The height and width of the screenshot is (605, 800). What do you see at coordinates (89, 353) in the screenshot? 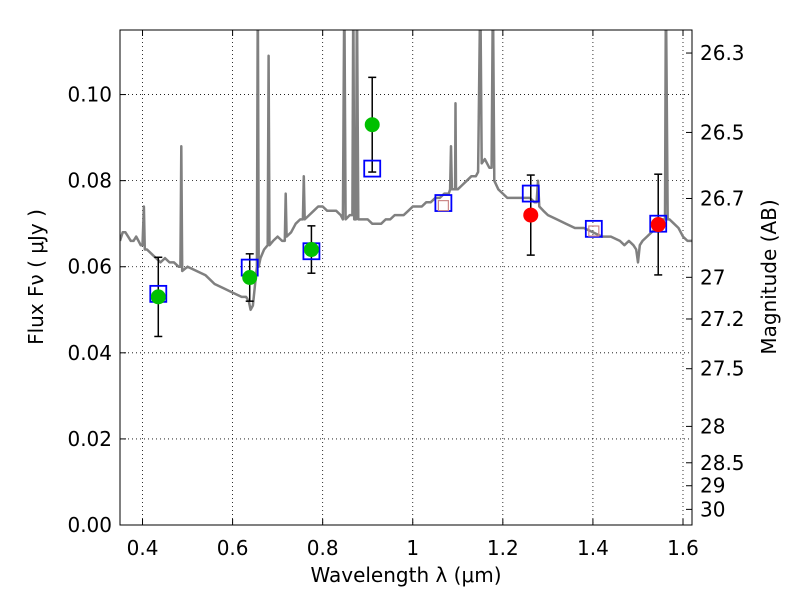
I see `y-tick-label: 0.04` at bounding box center [89, 353].